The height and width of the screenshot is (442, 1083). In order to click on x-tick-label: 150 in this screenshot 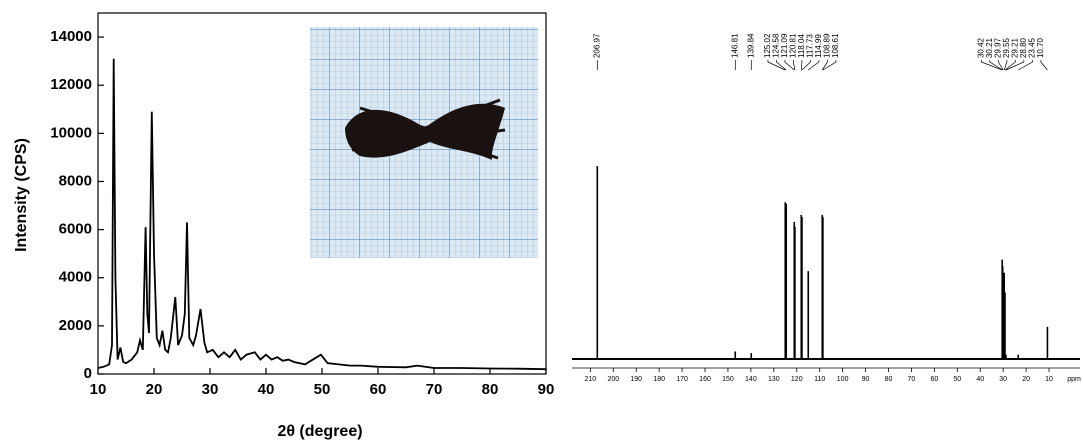, I will do `click(728, 379)`.